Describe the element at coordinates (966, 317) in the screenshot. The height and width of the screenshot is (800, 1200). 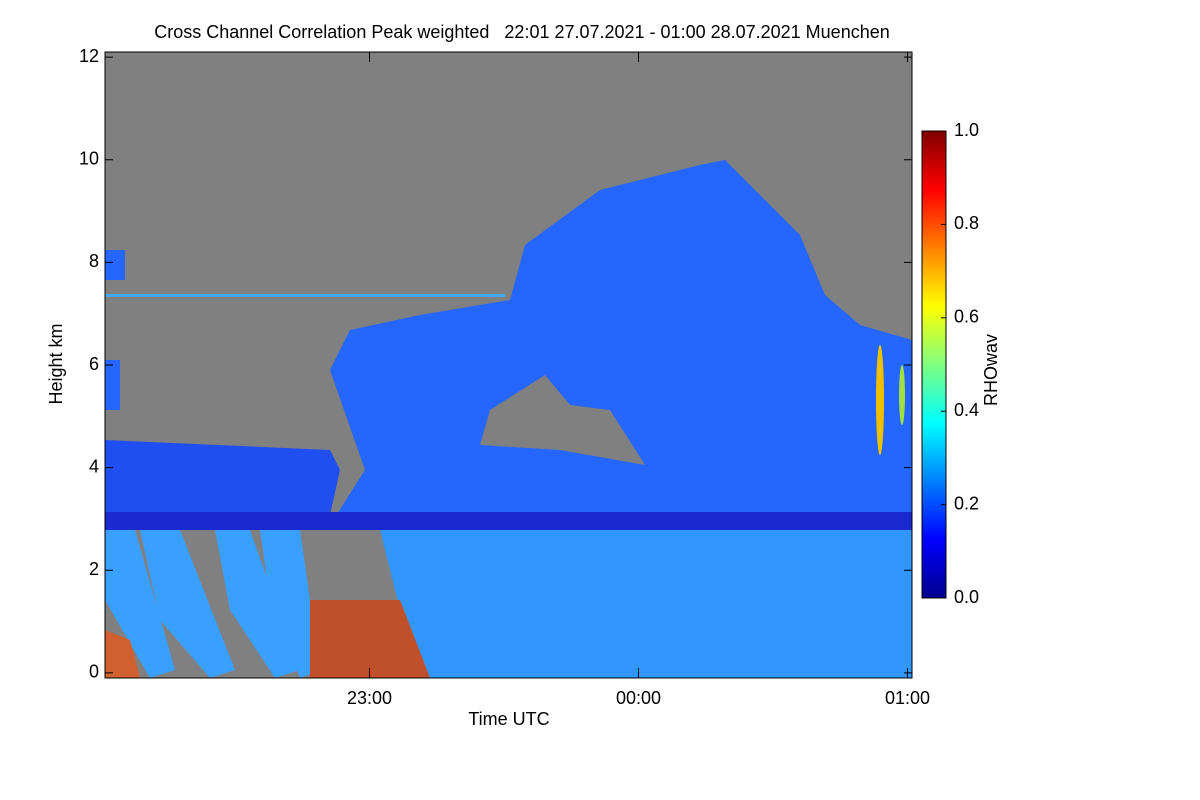
I see `colorbar-tick-label: 0.6` at that location.